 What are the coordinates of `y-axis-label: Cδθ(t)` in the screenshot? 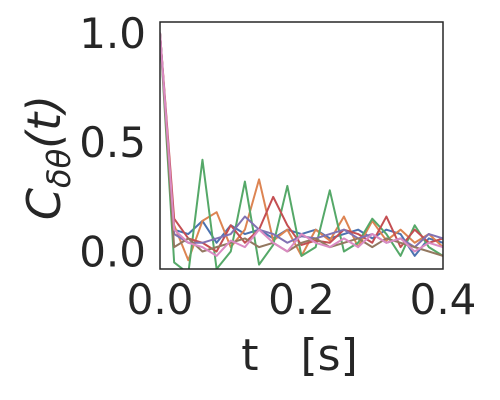 It's located at (47, 157).